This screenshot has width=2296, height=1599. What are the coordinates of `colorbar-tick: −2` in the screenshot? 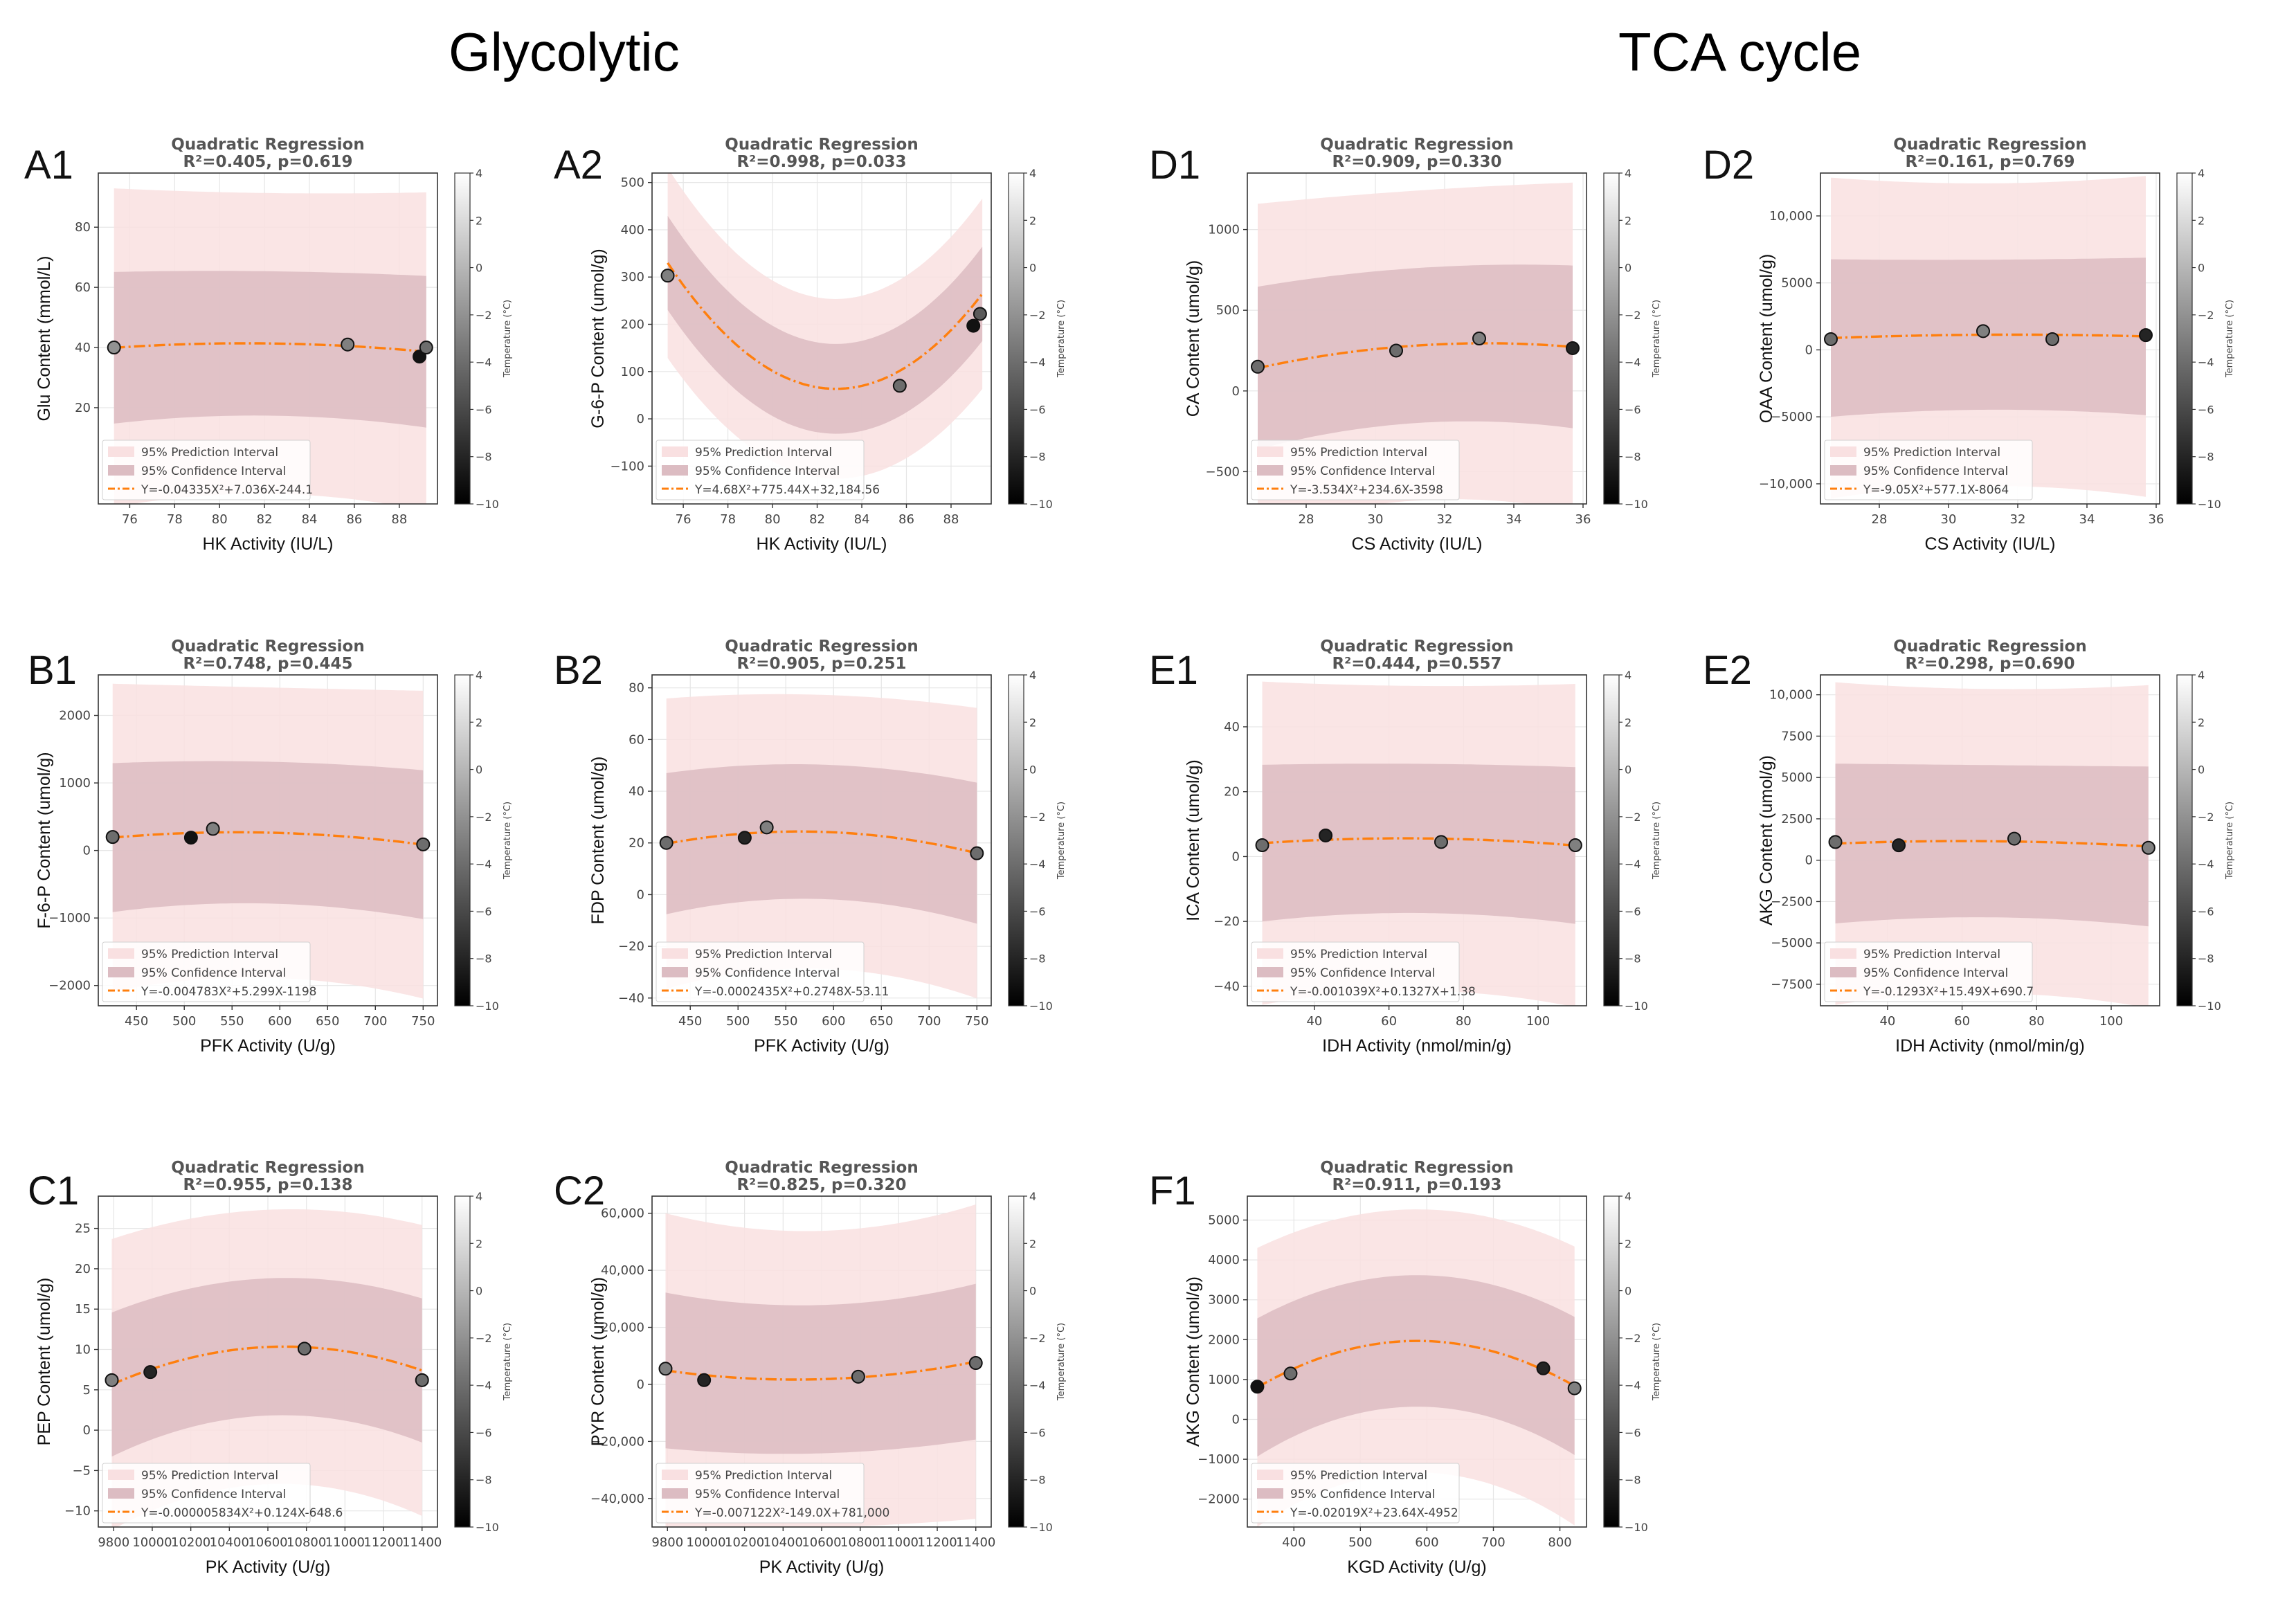 It's located at (1037, 1338).